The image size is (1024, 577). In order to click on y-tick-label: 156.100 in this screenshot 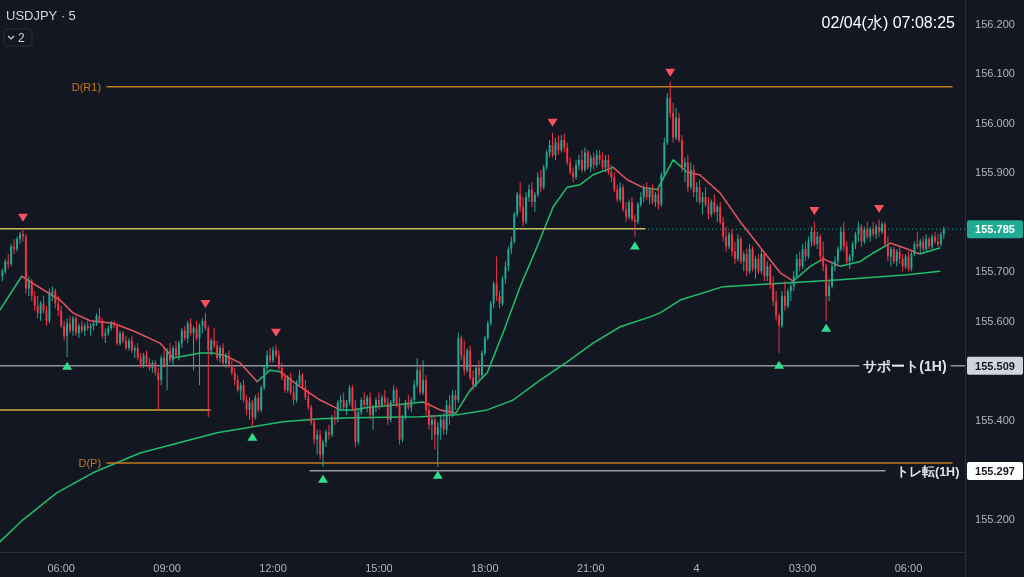, I will do `click(995, 73)`.